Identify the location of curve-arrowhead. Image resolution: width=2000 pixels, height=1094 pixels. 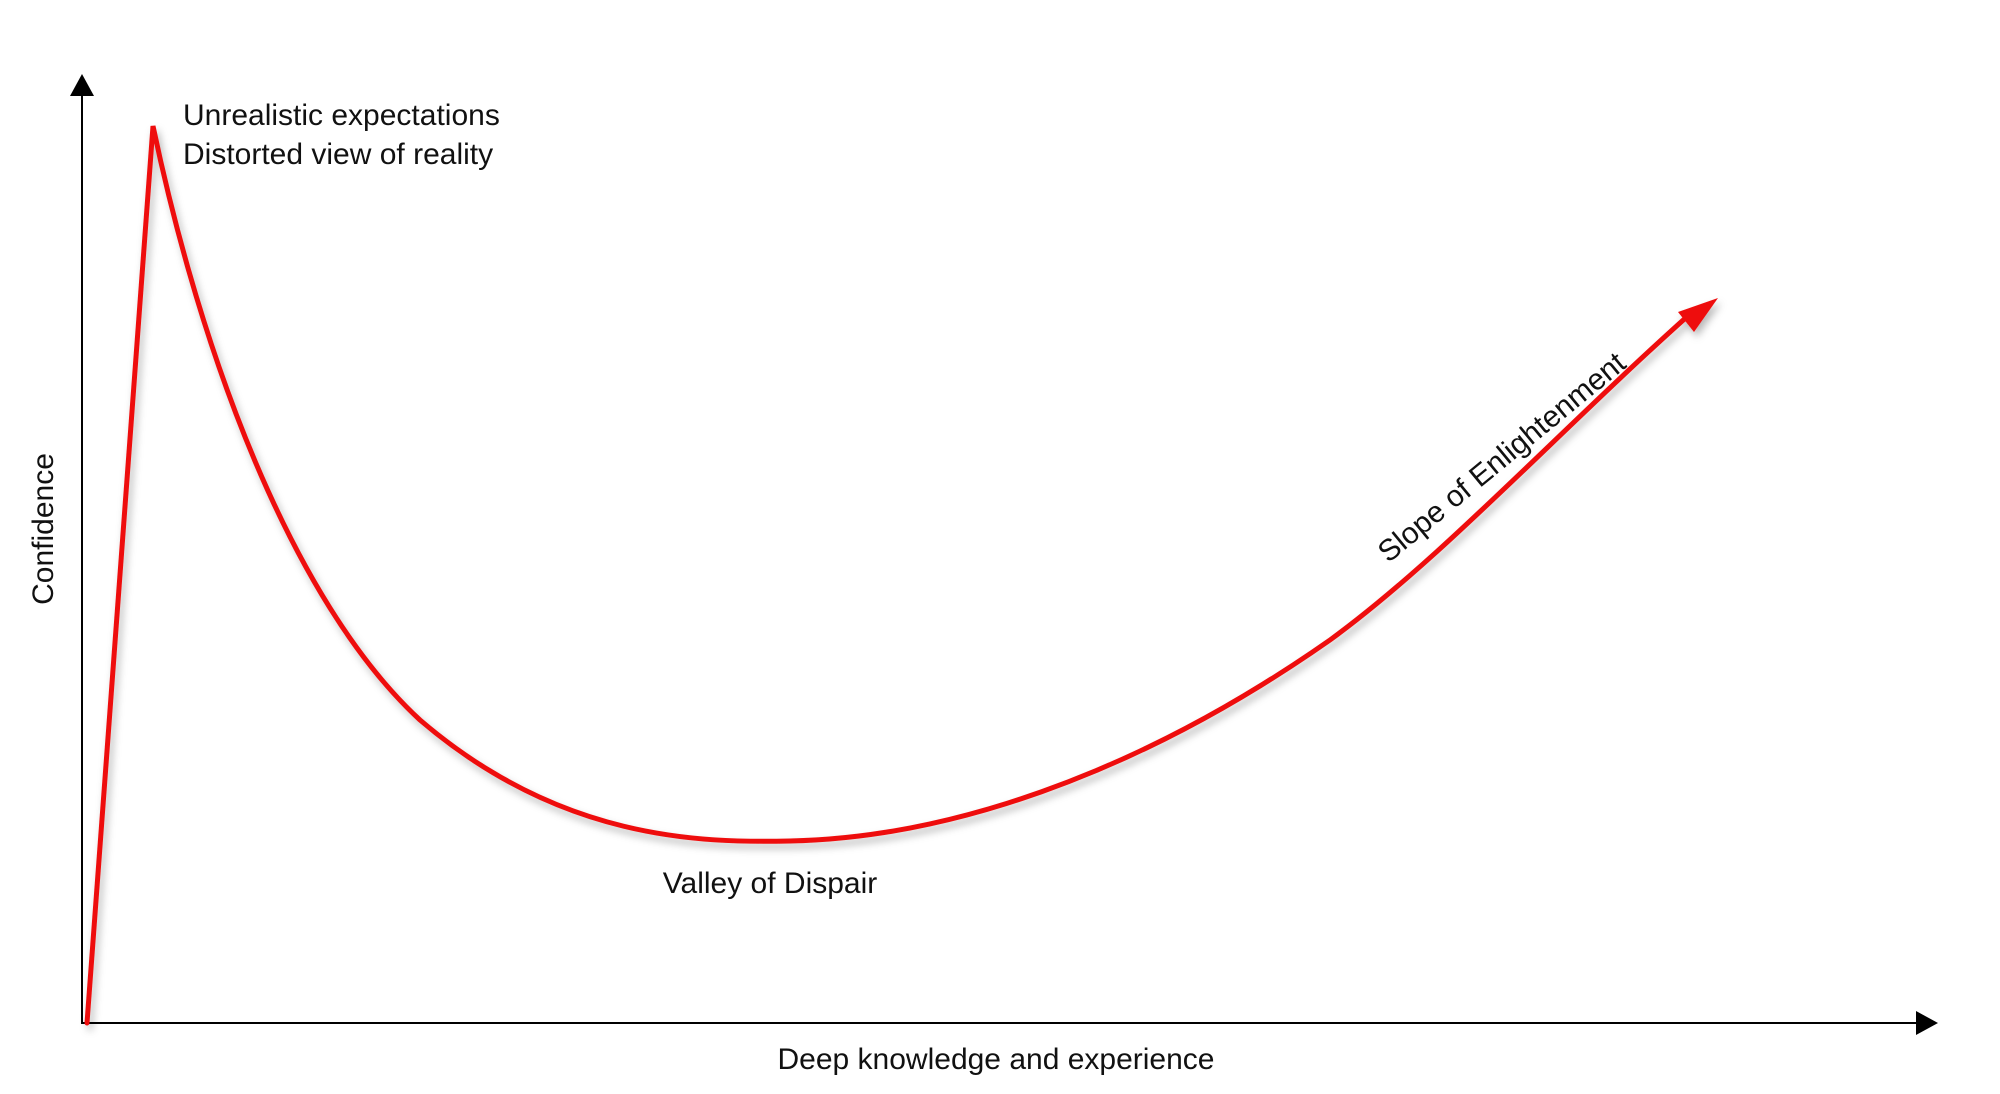
(1698, 315).